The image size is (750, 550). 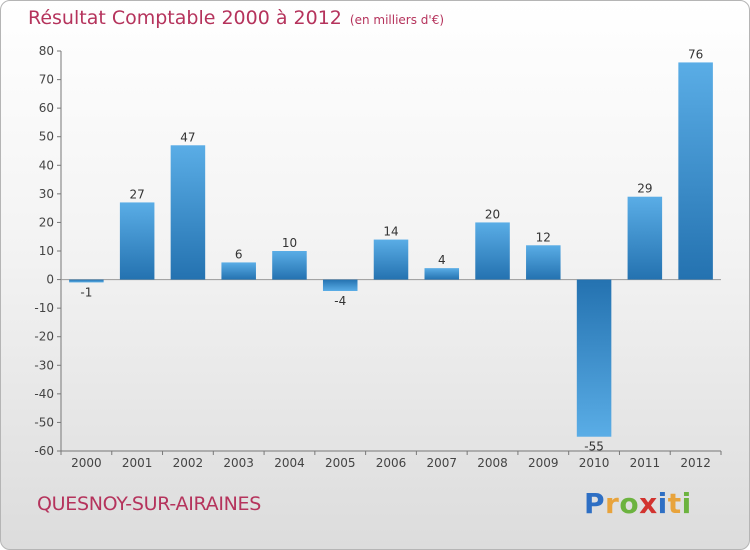 I want to click on bar-2010, so click(x=594, y=358).